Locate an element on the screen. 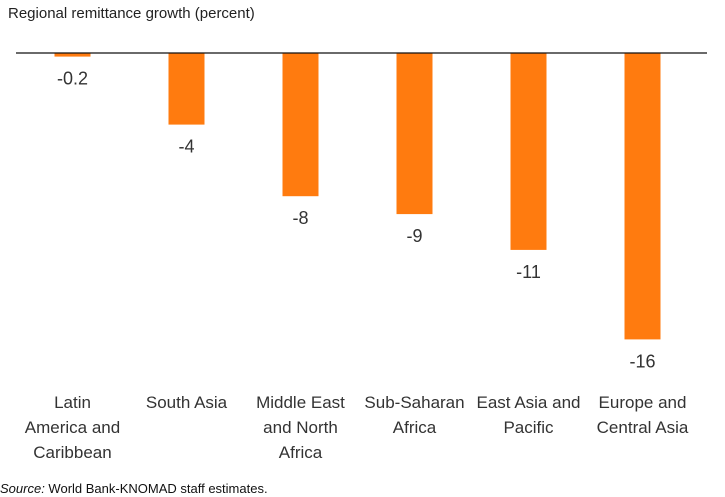  category-label-6: Europe and Central Asia is located at coordinates (643, 415).